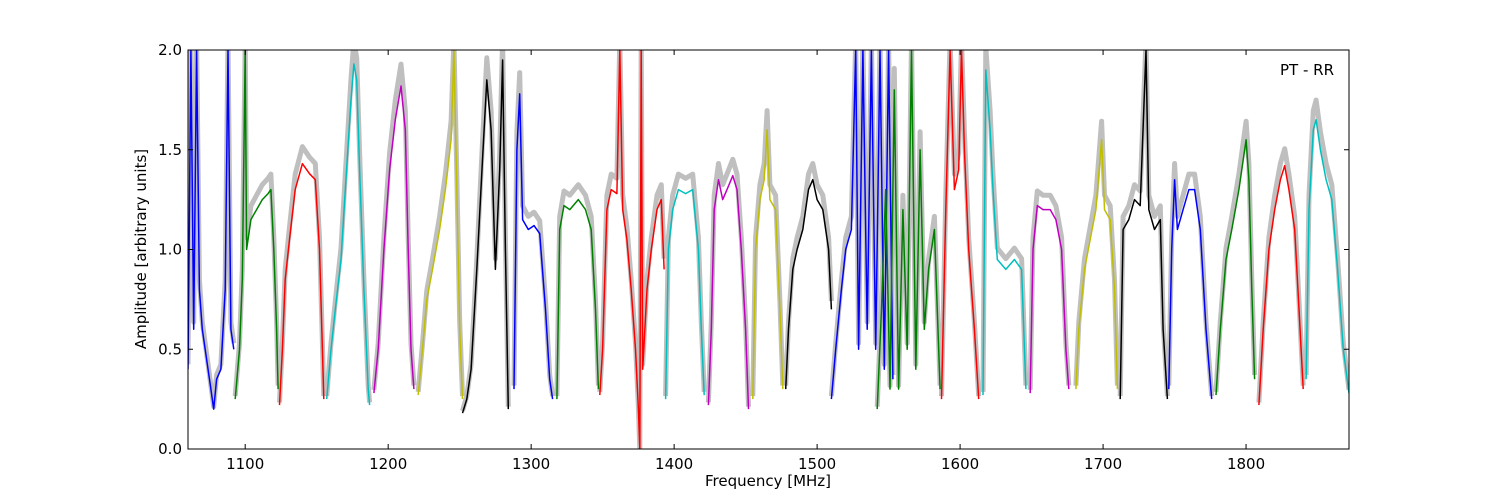 The height and width of the screenshot is (500, 1500). What do you see at coordinates (245, 464) in the screenshot?
I see `x-tick-label: 1100` at bounding box center [245, 464].